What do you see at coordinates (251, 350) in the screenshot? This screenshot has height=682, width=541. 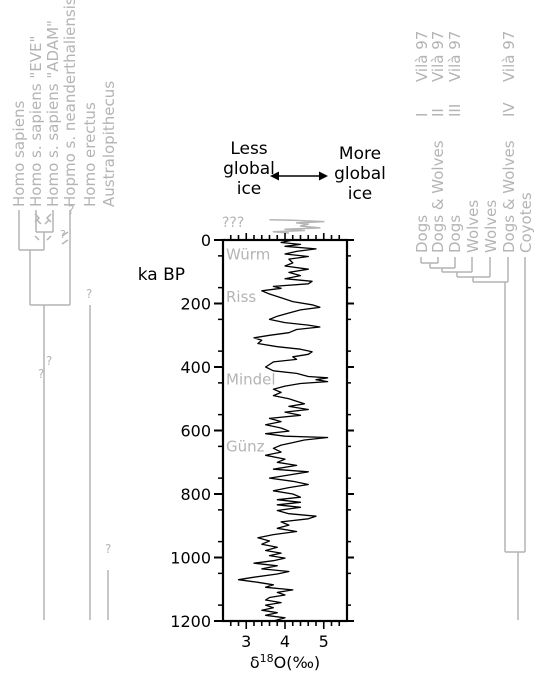 I see `glaciation-labels: Würm Riss Mindel Günz` at bounding box center [251, 350].